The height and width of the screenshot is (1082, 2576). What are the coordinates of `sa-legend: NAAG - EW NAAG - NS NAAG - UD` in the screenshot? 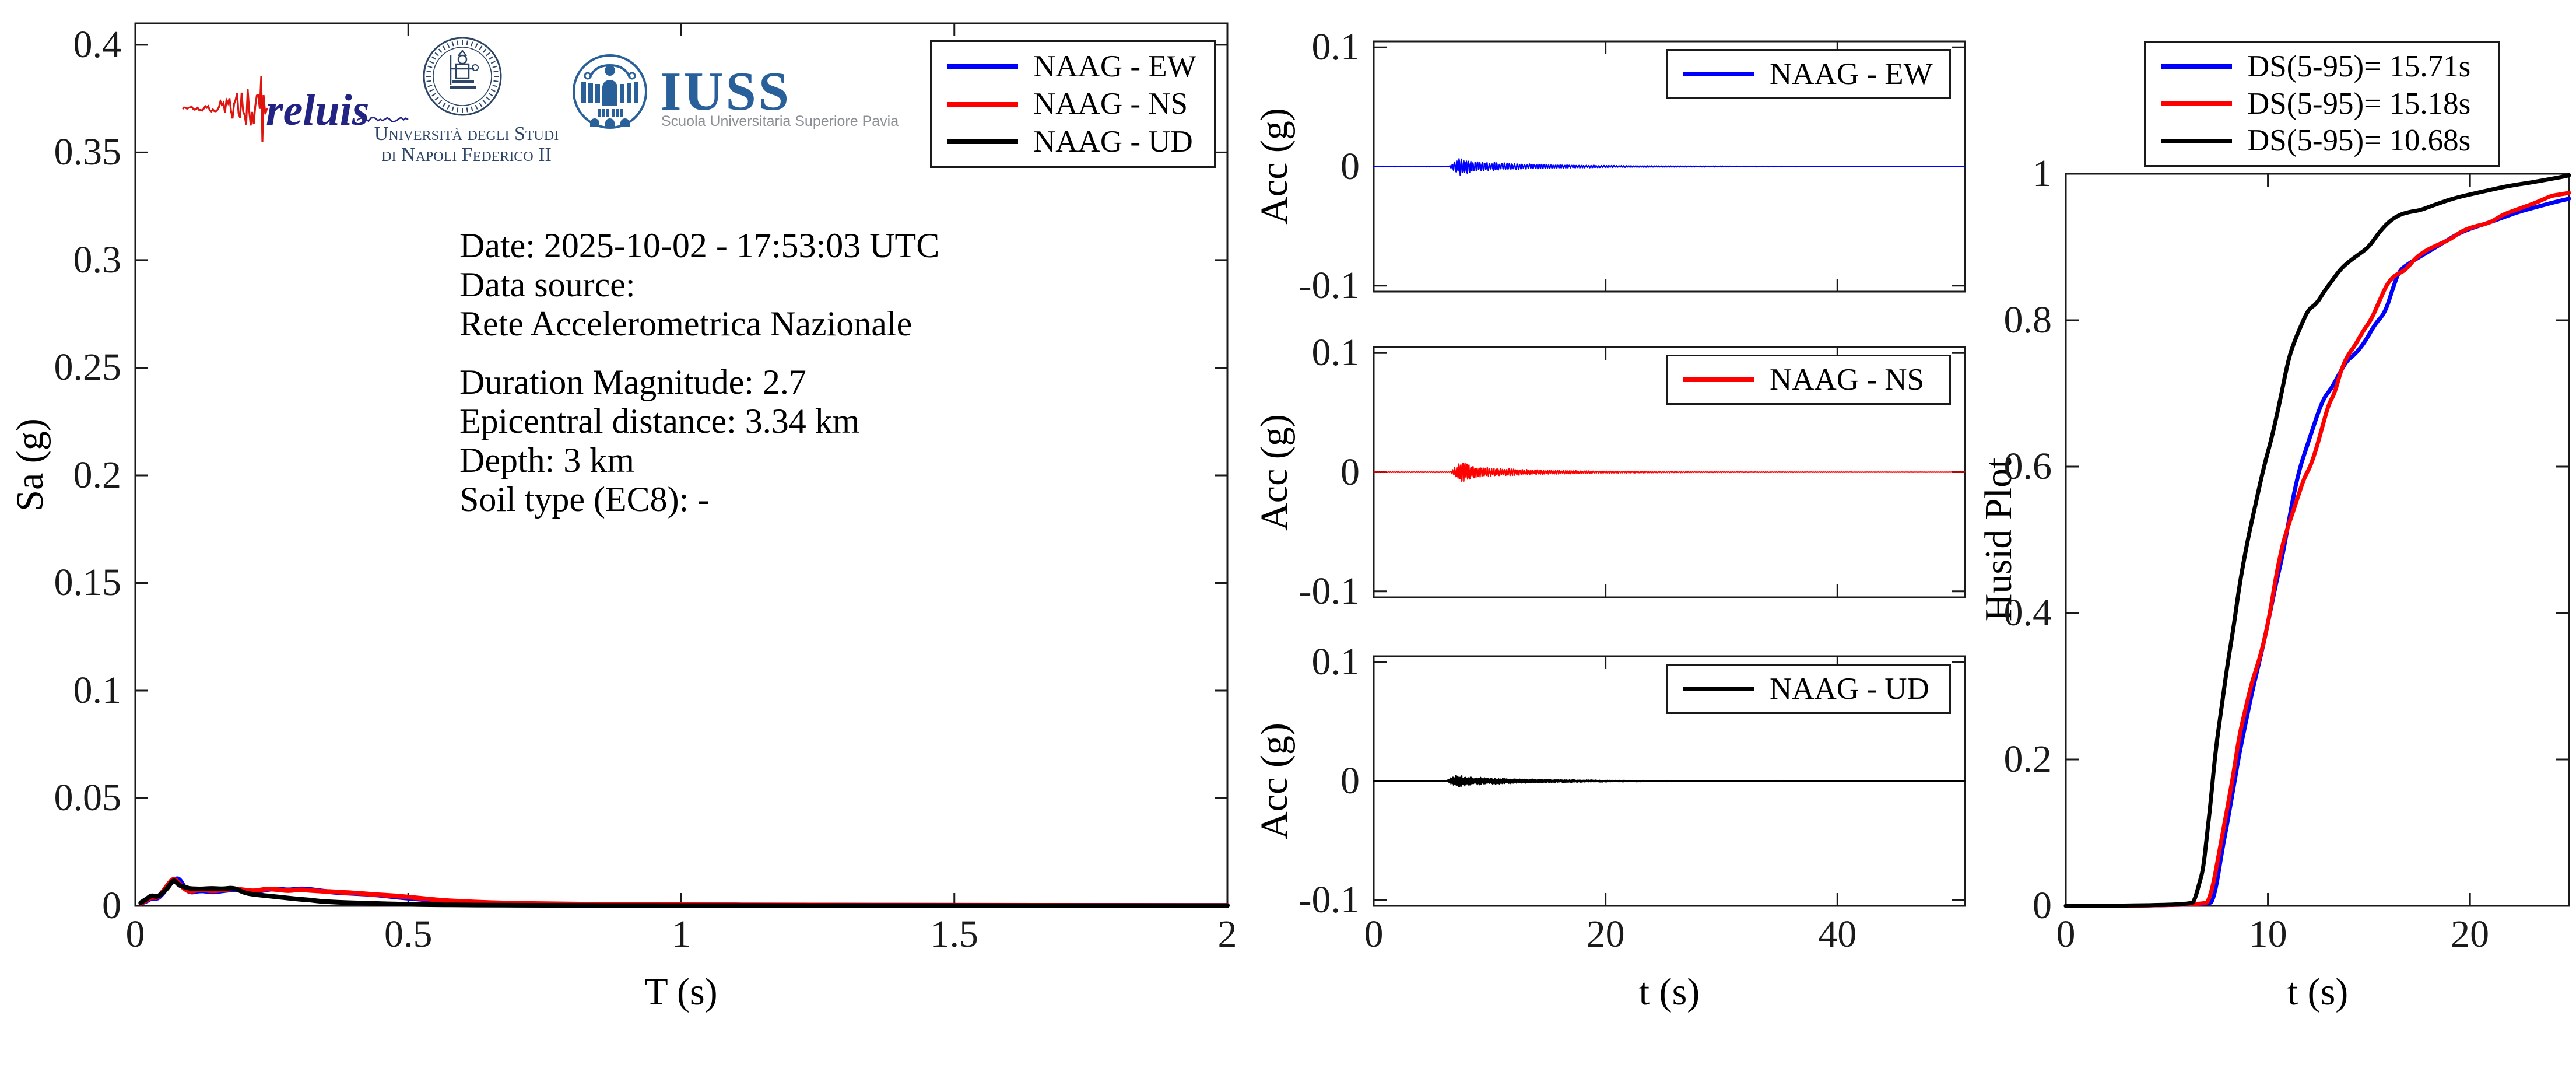 It's located at (1073, 104).